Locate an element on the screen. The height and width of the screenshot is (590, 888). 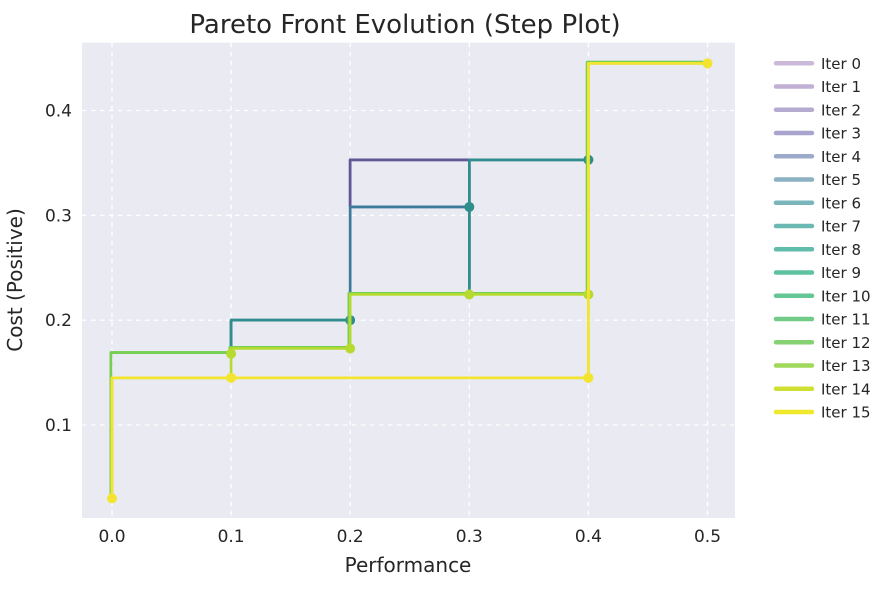
y-axis-label: Cost (Positive) is located at coordinates (15, 280).